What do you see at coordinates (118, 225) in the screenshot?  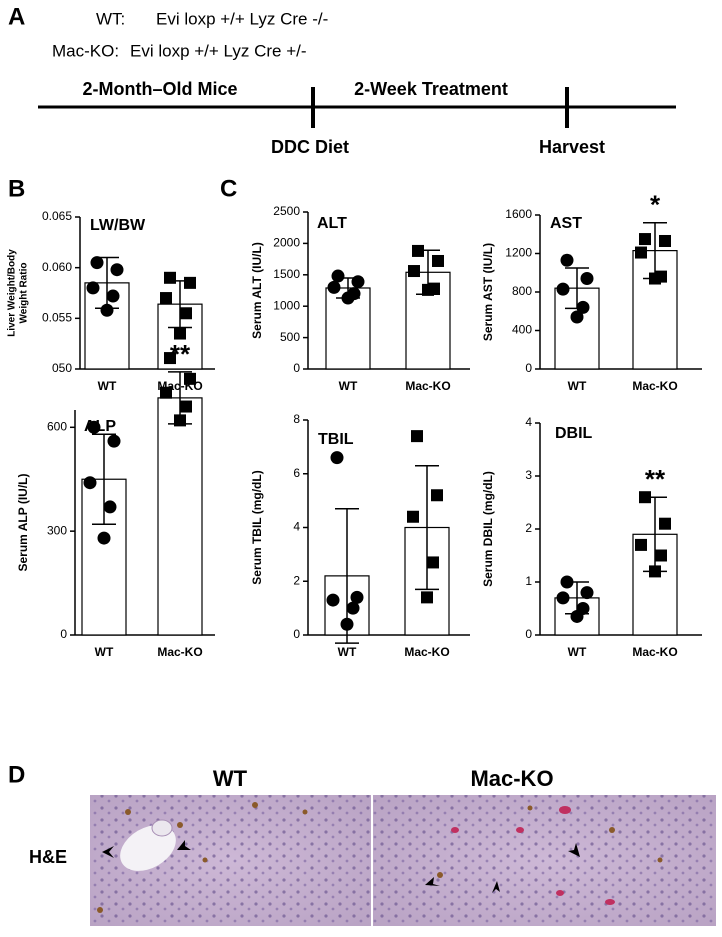 I see `chart-title: LW/BW` at bounding box center [118, 225].